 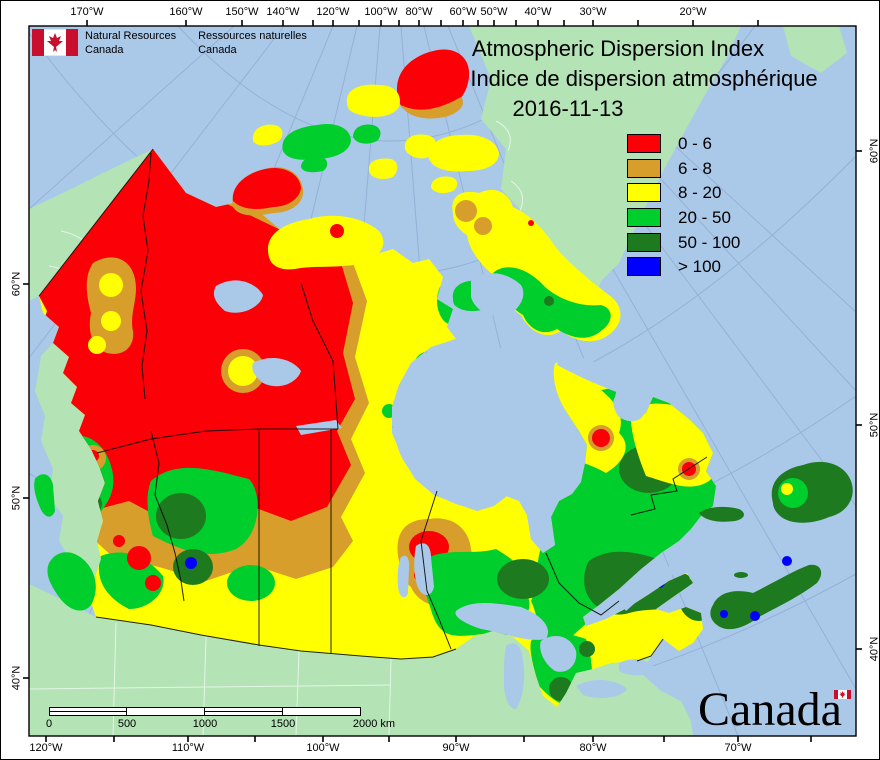 I want to click on legend-item: 50 - 100, so click(x=683, y=242).